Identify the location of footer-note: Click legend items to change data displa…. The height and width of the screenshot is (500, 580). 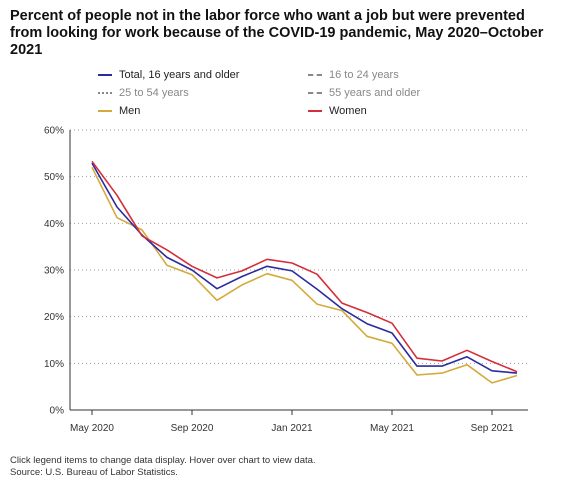
(163, 460).